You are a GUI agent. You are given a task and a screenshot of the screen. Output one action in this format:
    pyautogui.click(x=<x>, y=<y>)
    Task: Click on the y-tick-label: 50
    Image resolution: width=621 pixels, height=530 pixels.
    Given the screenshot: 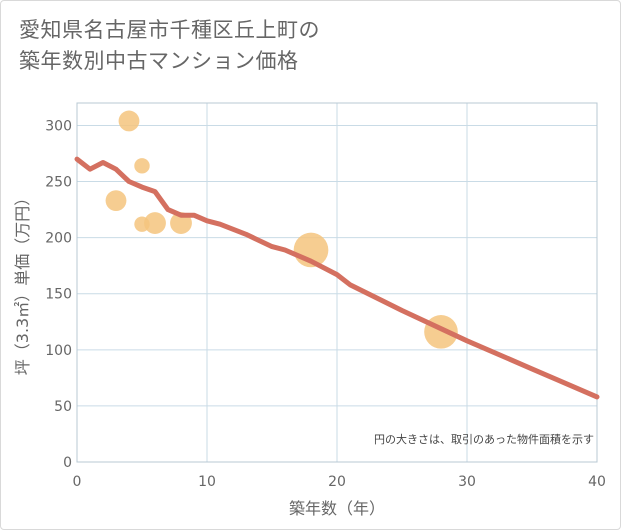 What is the action you would take?
    pyautogui.click(x=63, y=407)
    